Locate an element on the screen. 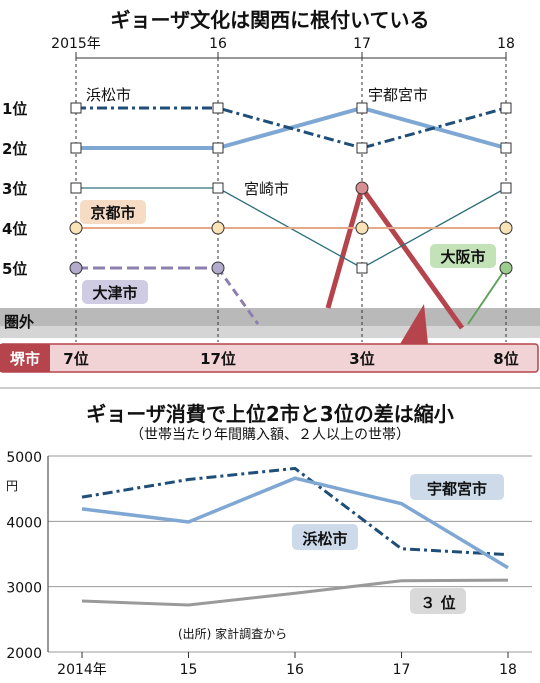 This screenshot has height=683, width=540. year-label: 2015年 is located at coordinates (76, 44).